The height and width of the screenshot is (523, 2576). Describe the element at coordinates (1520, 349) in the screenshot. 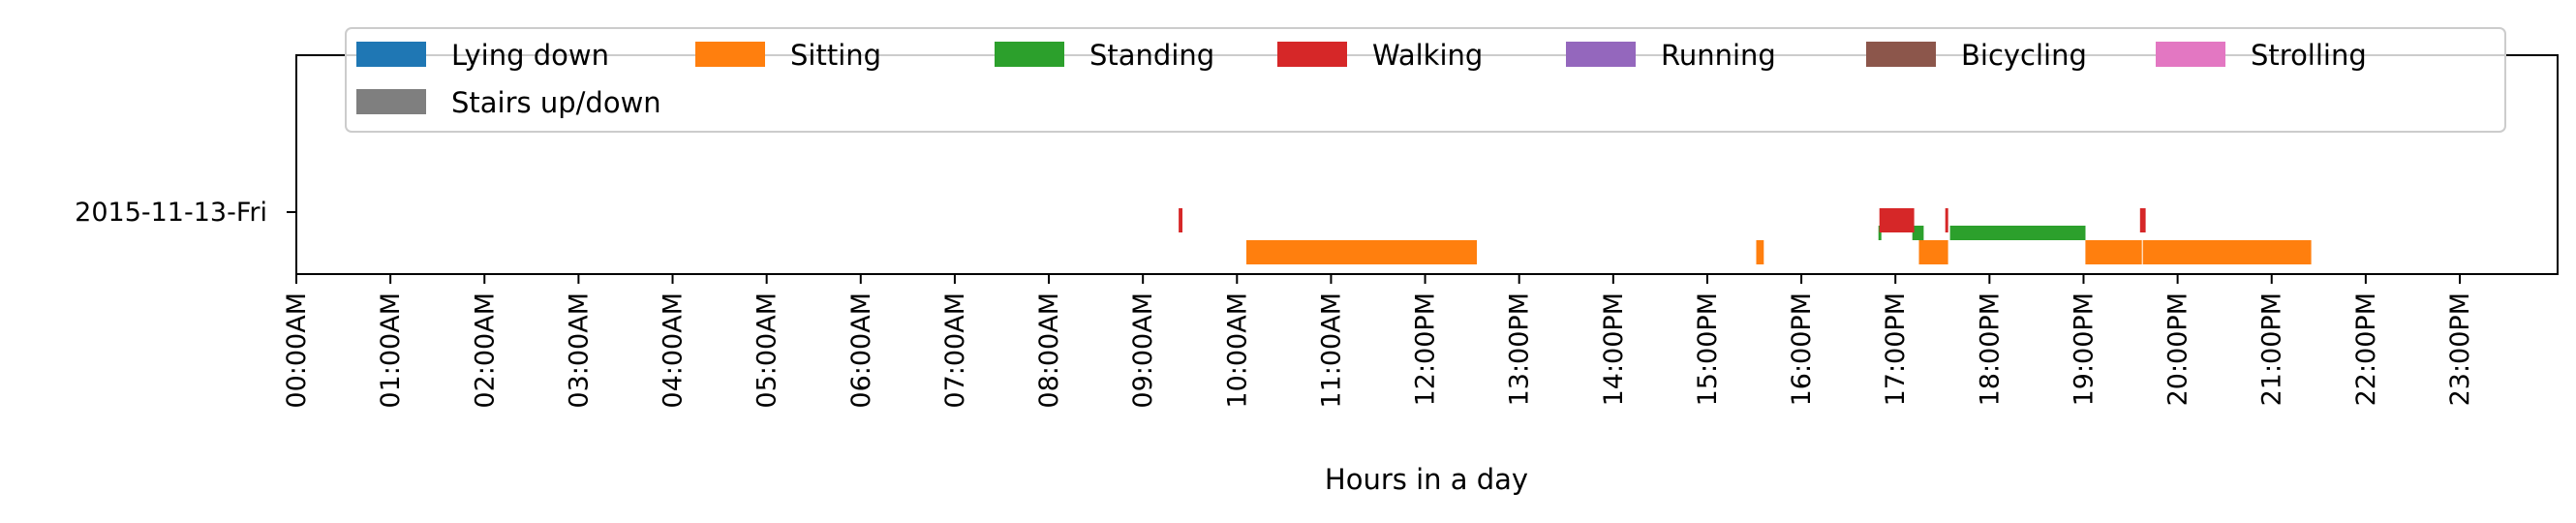

I see `x-tick-label: 13:00PM` at that location.